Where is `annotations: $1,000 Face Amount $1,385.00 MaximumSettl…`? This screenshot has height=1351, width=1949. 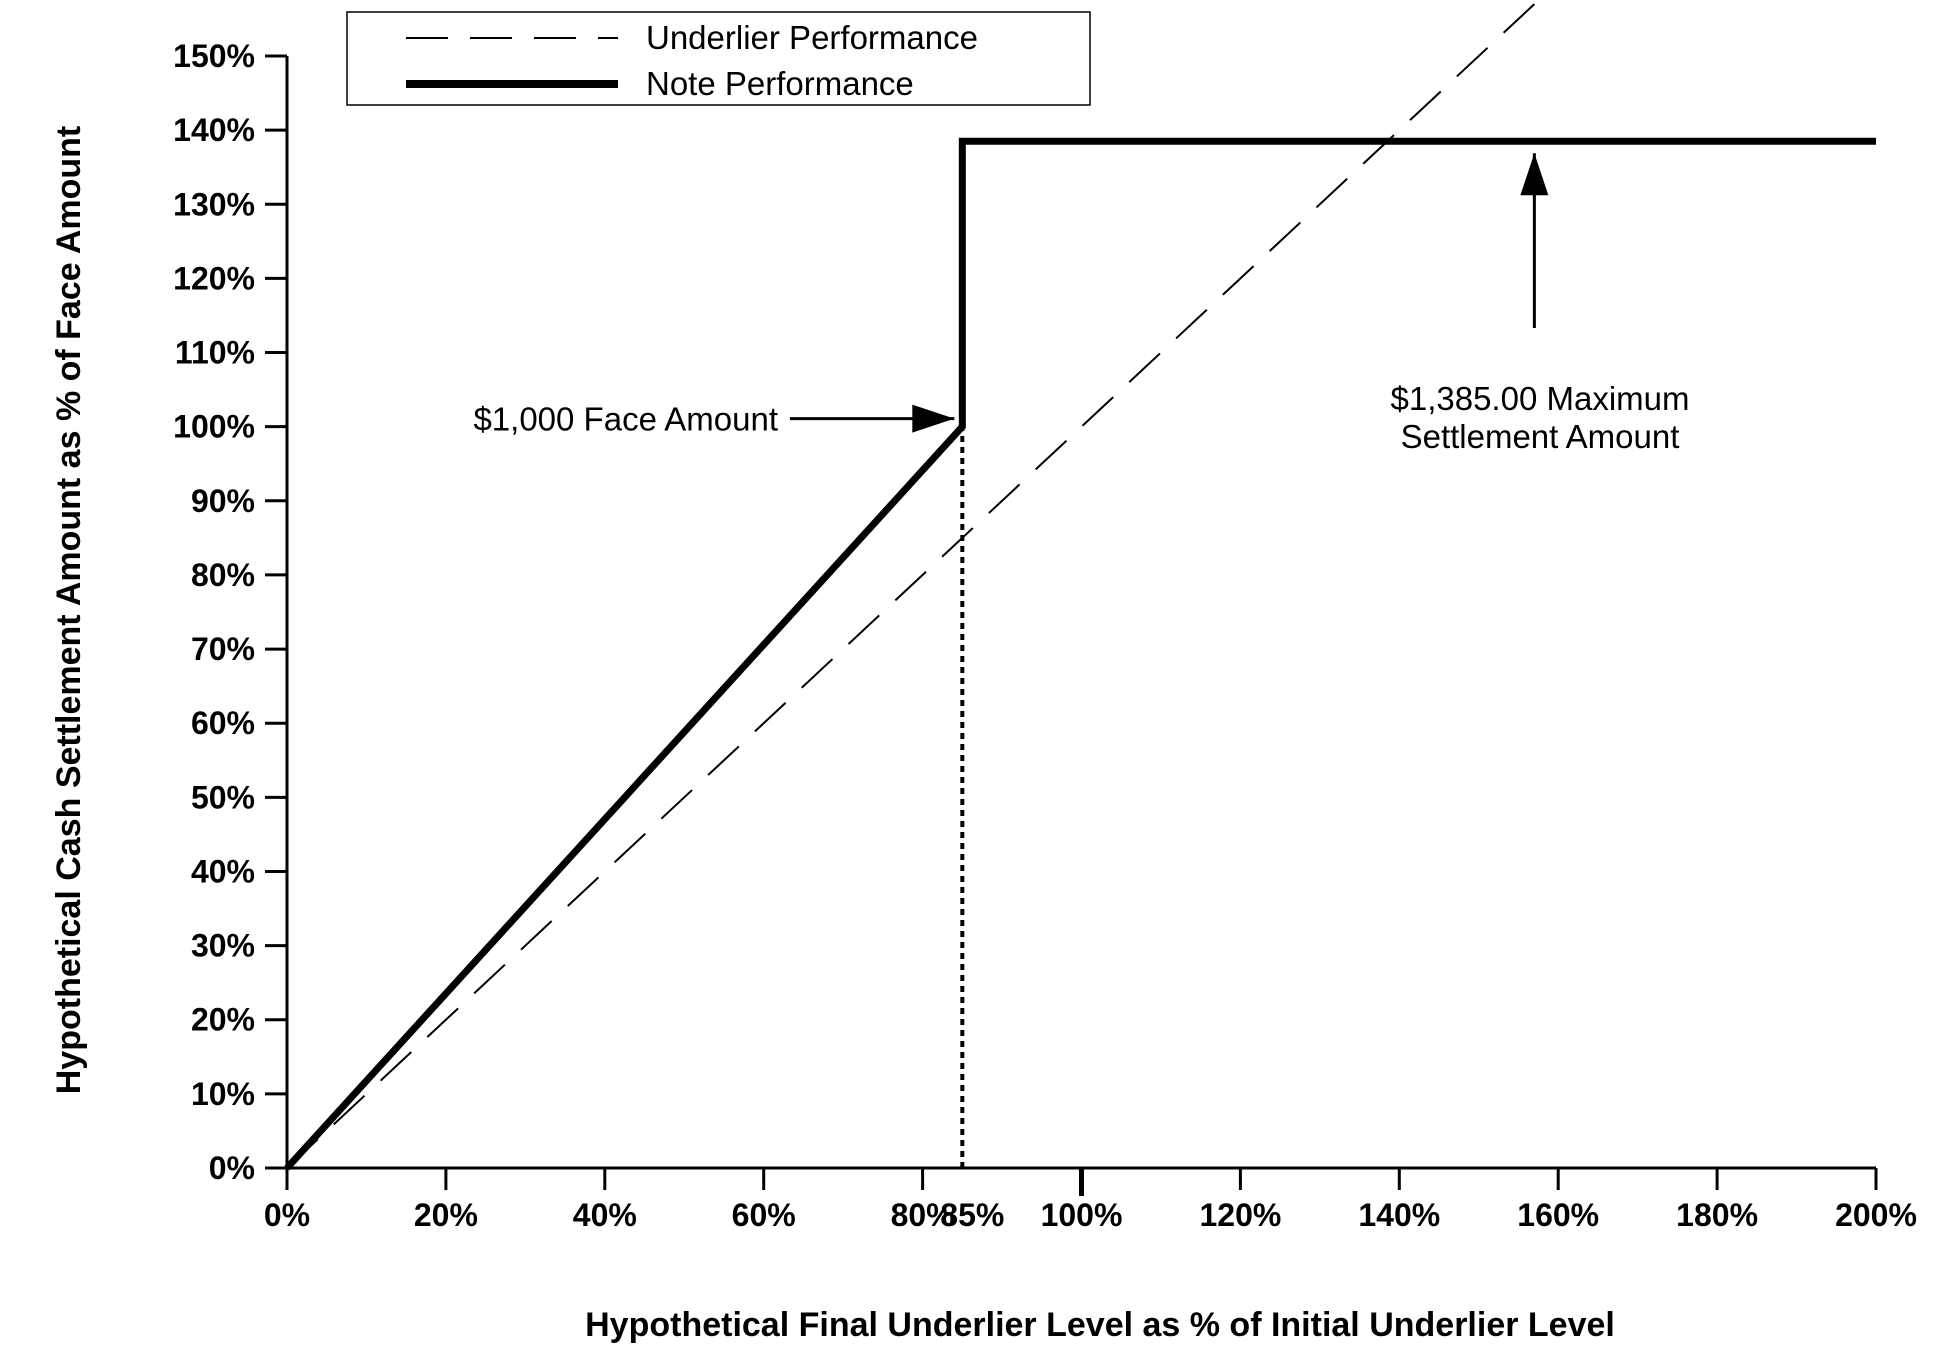 annotations: $1,000 Face Amount $1,385.00 MaximumSettl… is located at coordinates (1081, 304).